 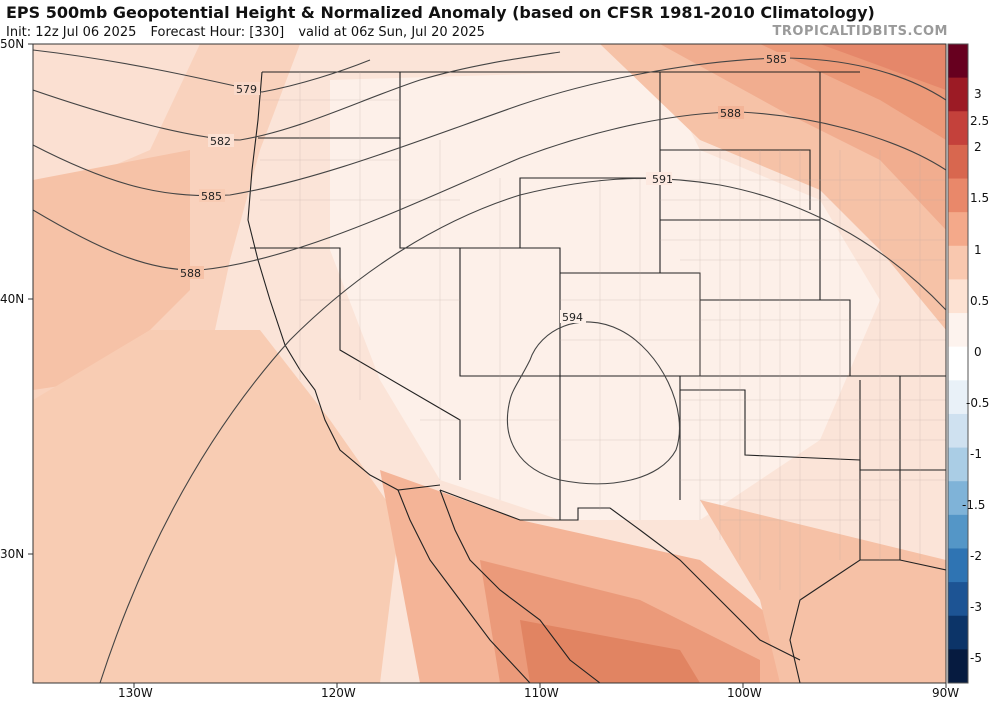 What do you see at coordinates (978, 94) in the screenshot?
I see `colorbar-label: 3` at bounding box center [978, 94].